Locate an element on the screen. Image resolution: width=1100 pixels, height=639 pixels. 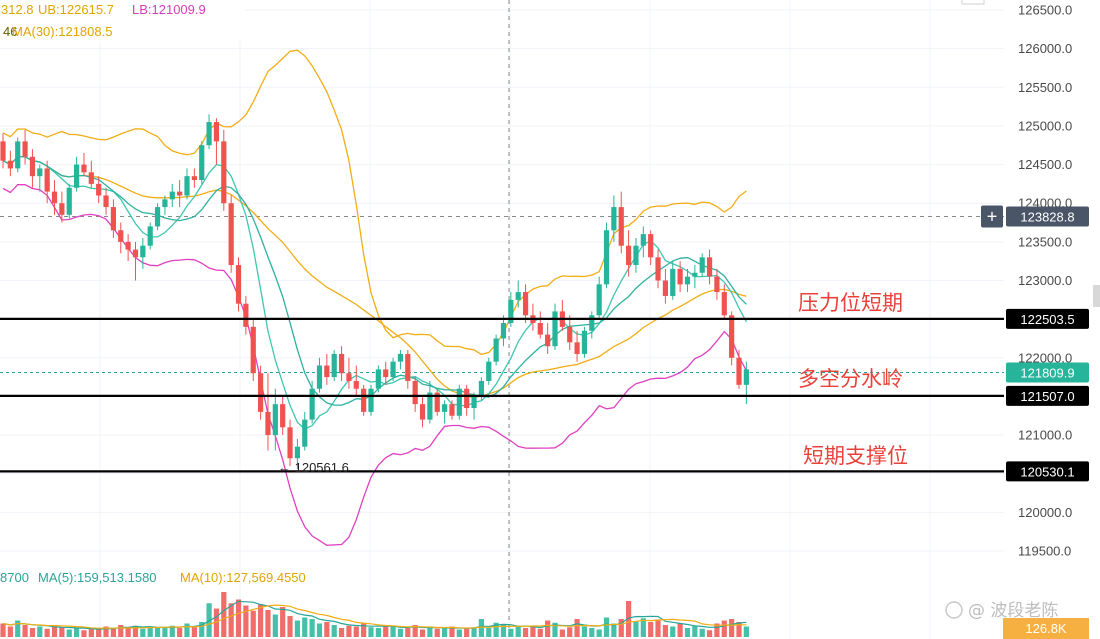
volume-tag-label: 126.8K is located at coordinates (1046, 628).